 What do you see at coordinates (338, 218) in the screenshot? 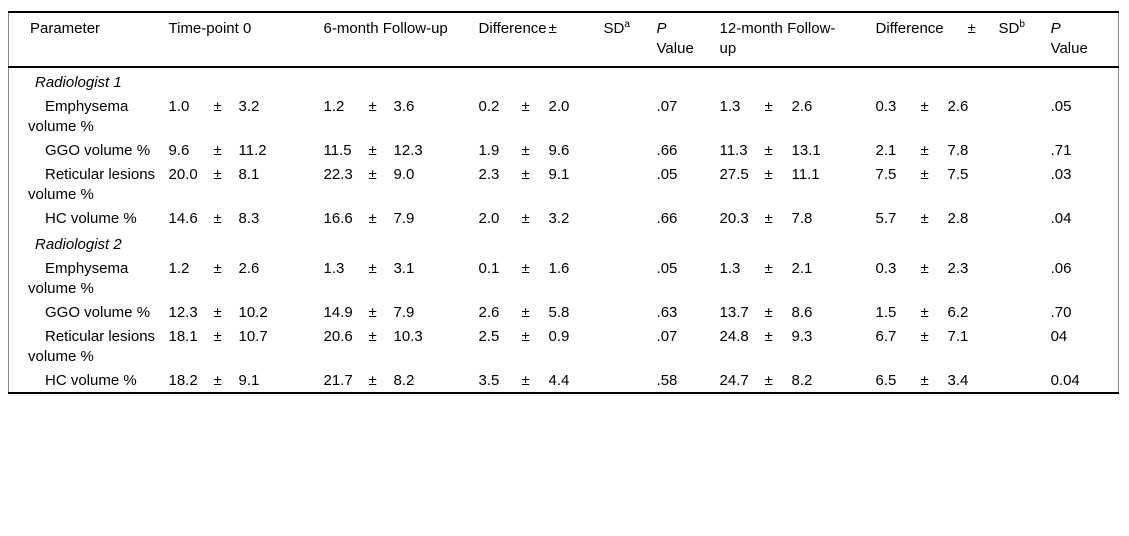
I see `cell-mean: 16.6` at bounding box center [338, 218].